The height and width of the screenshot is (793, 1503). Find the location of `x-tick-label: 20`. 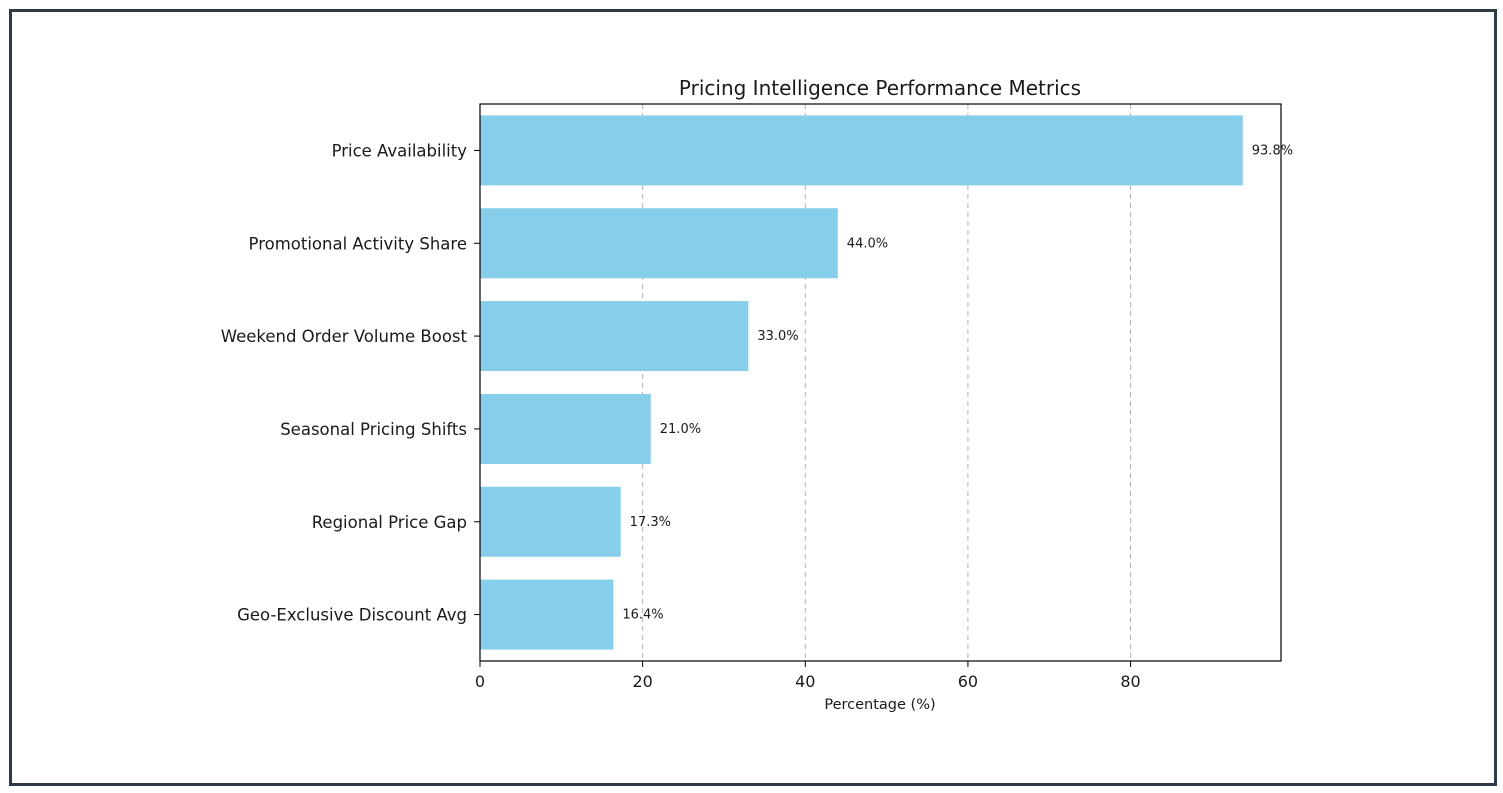

x-tick-label: 20 is located at coordinates (642, 681).